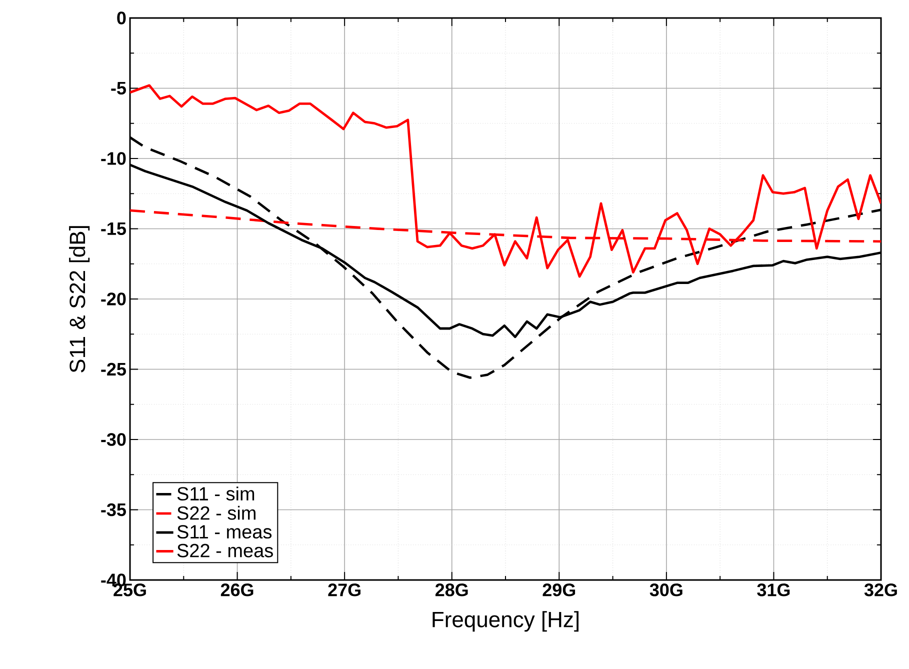 The width and height of the screenshot is (909, 669). Describe the element at coordinates (113, 369) in the screenshot. I see `y-tick-label: -25` at that location.